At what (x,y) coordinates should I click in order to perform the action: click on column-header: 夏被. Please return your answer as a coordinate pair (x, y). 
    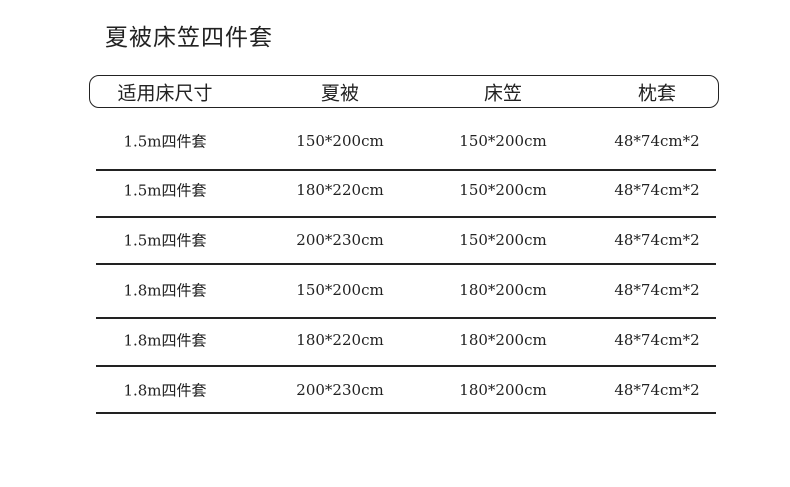
    Looking at the image, I should click on (340, 93).